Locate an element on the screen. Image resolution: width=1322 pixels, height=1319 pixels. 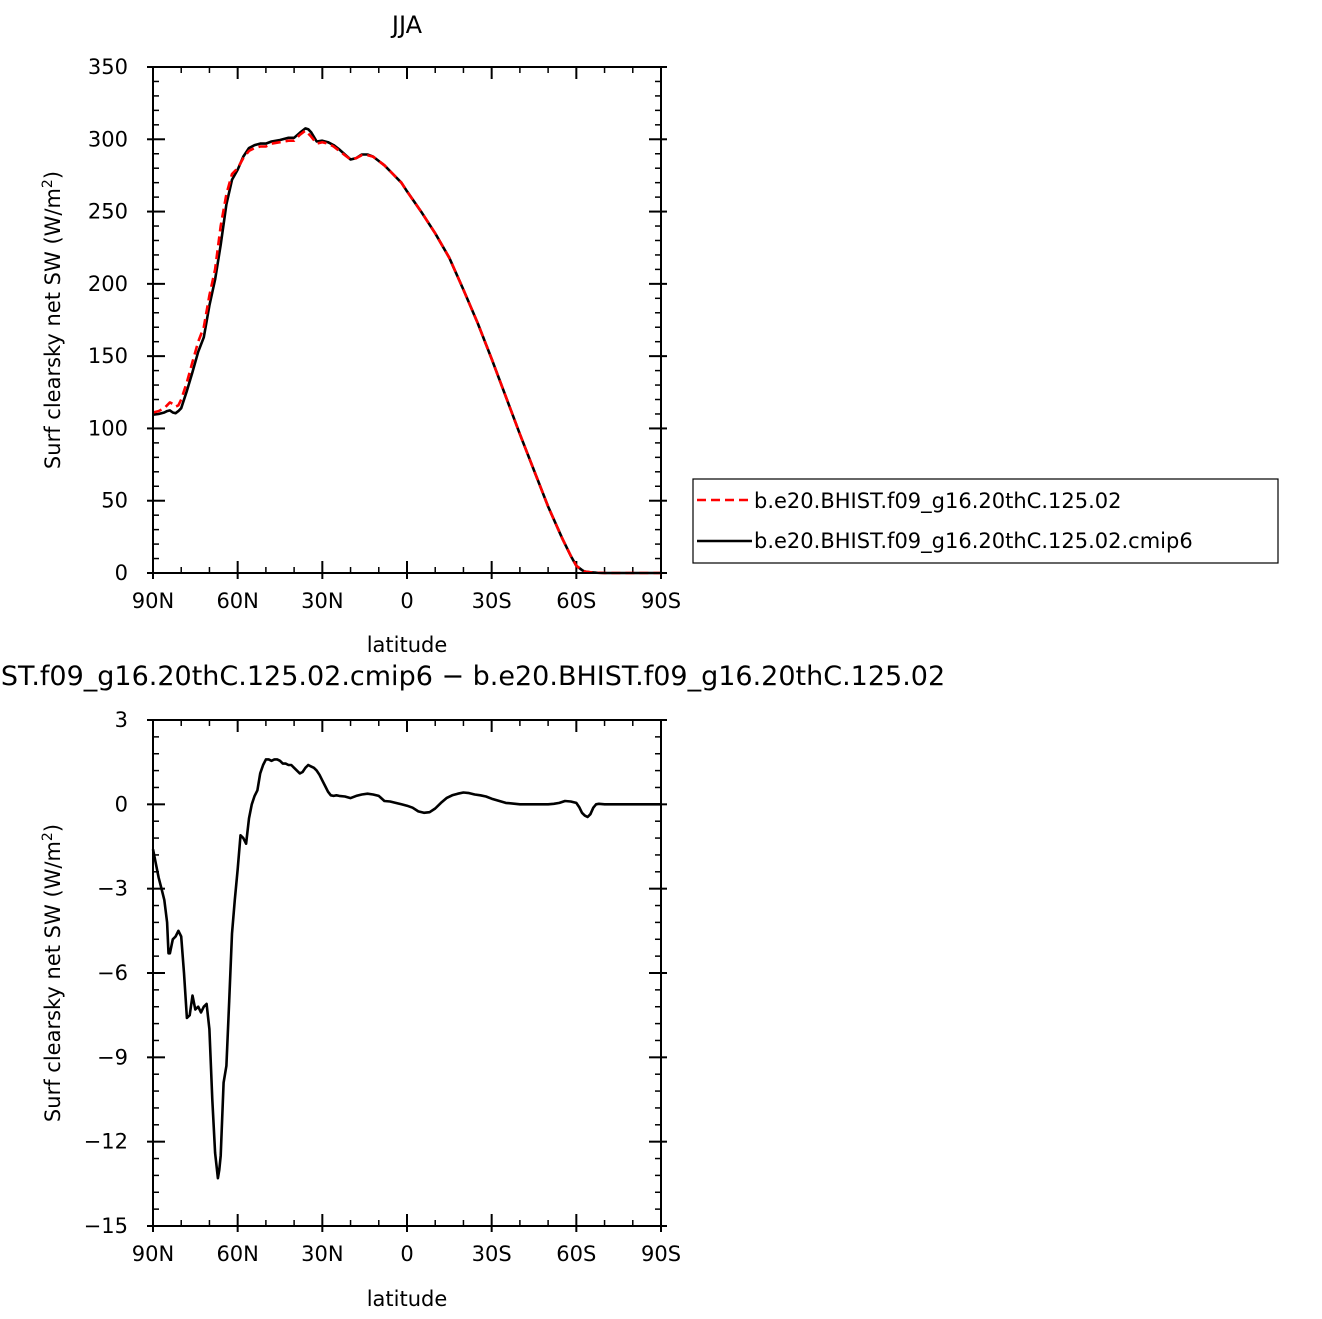
y-tick-label: 3 is located at coordinates (121, 720).